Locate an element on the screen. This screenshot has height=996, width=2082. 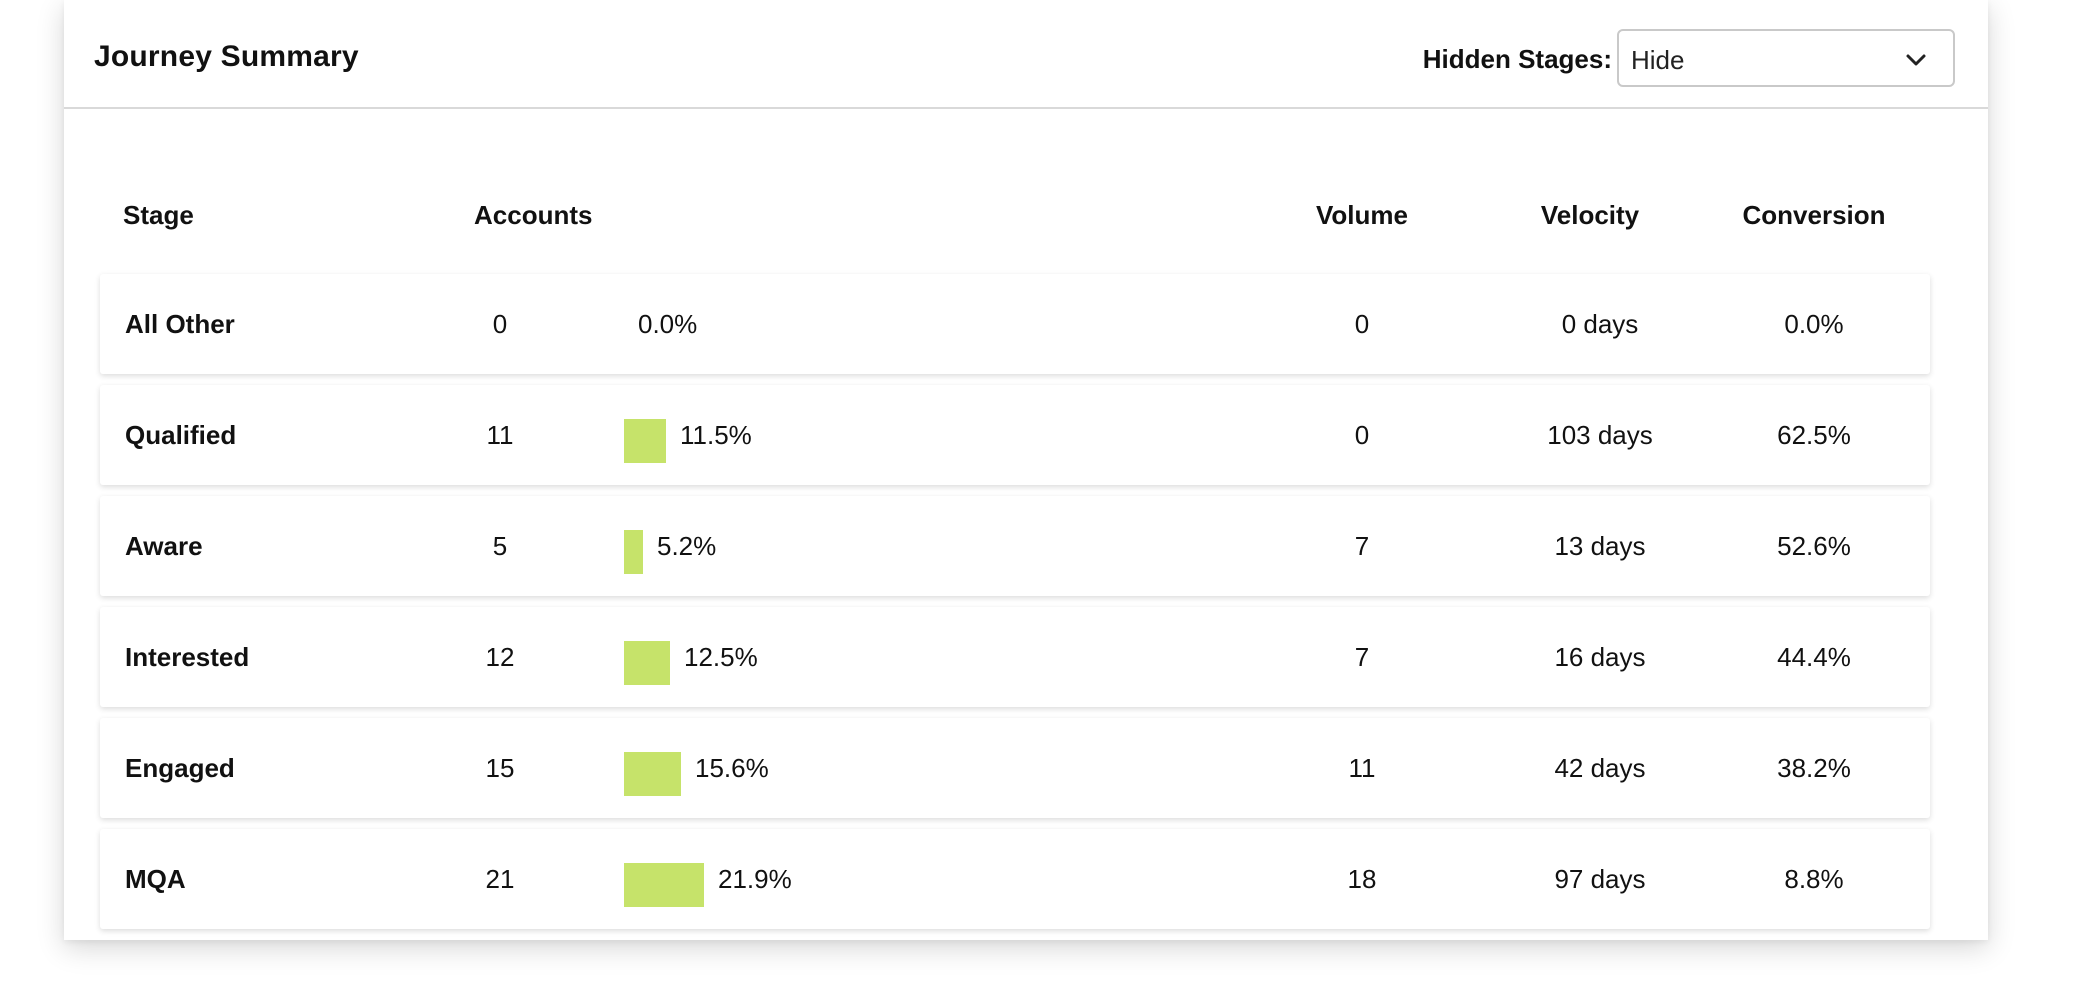
accounts-count: 21 is located at coordinates (500, 879).